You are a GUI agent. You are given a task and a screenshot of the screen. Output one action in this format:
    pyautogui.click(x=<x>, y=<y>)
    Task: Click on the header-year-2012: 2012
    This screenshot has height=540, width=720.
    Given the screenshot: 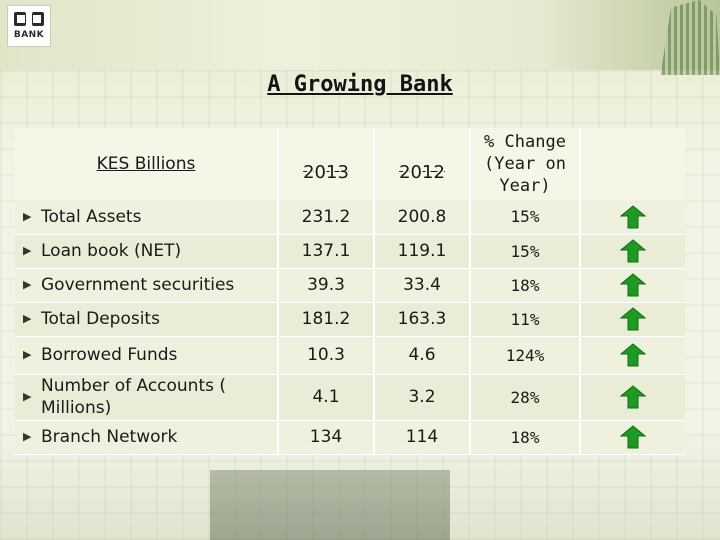 What is the action you would take?
    pyautogui.click(x=422, y=164)
    